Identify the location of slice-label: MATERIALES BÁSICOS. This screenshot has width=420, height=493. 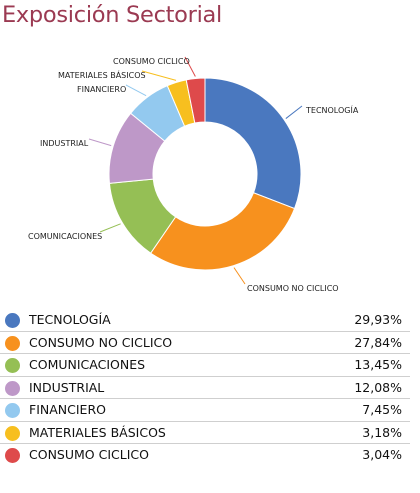
(102, 74).